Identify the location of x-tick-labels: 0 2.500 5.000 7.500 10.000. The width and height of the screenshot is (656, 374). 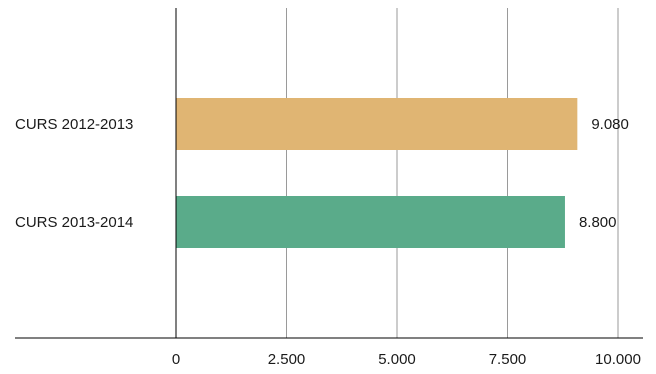
(406, 359).